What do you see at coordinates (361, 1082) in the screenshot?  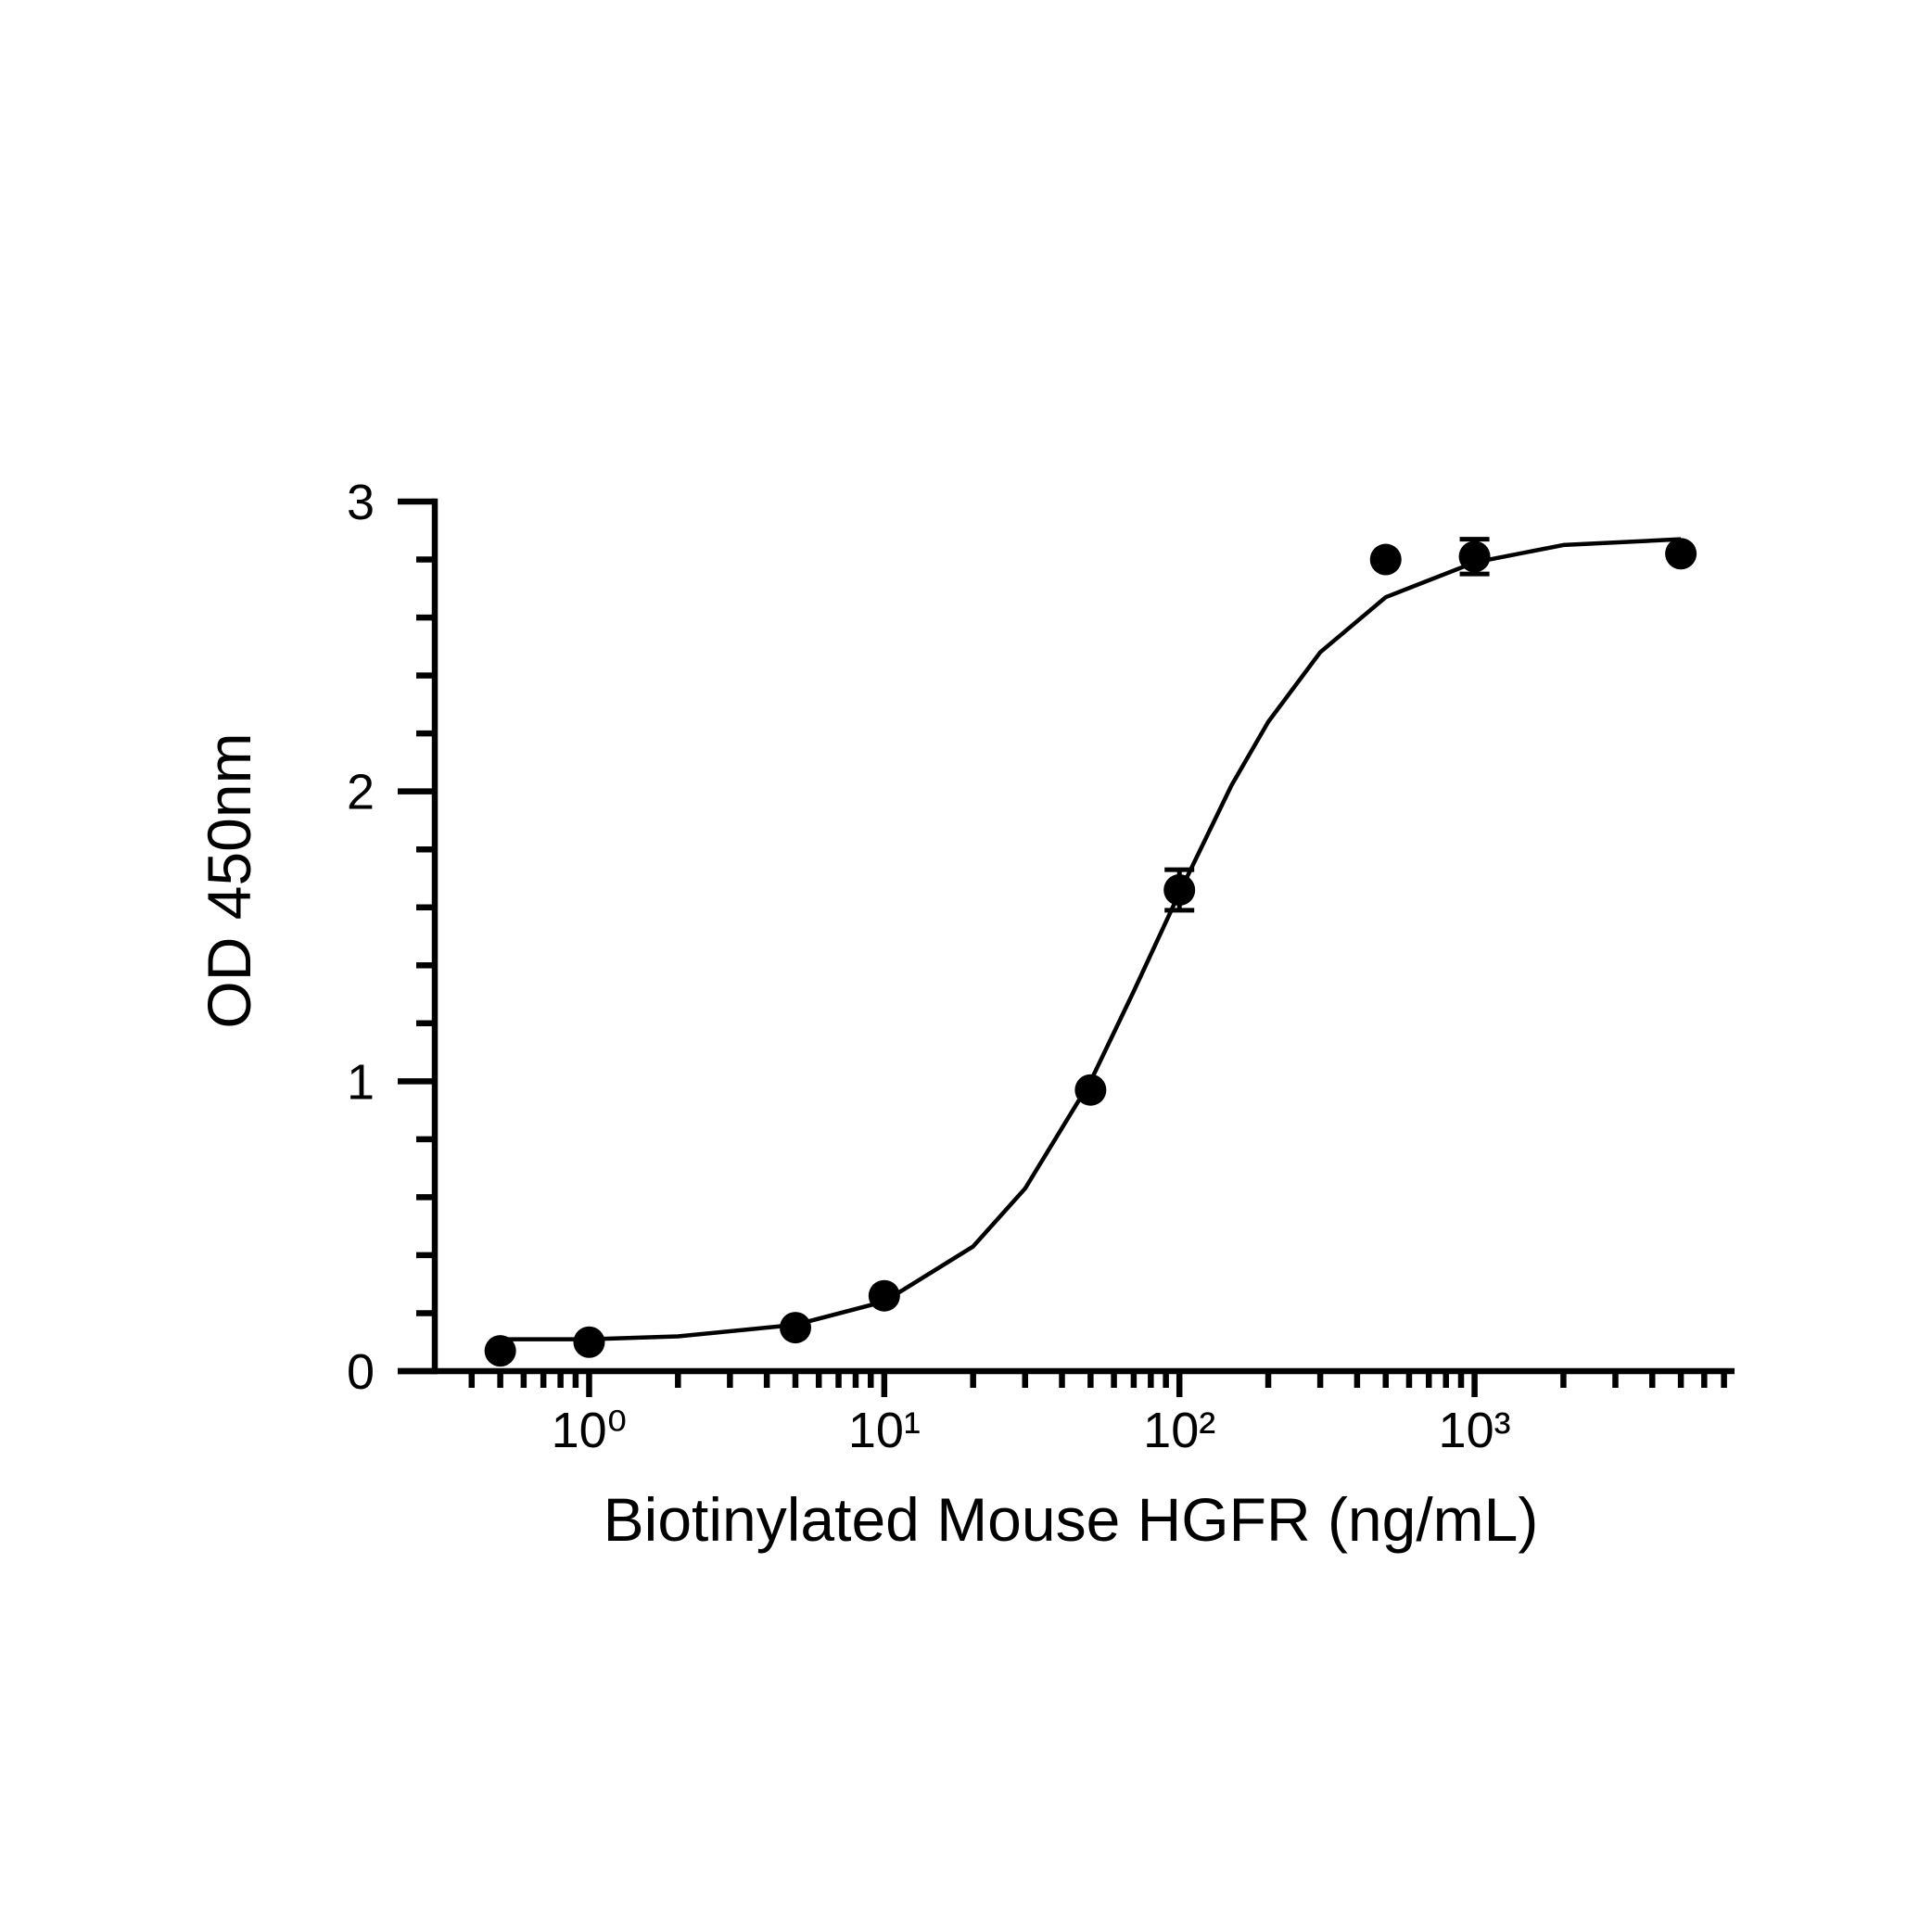 I see `y-tick-label: 1` at bounding box center [361, 1082].